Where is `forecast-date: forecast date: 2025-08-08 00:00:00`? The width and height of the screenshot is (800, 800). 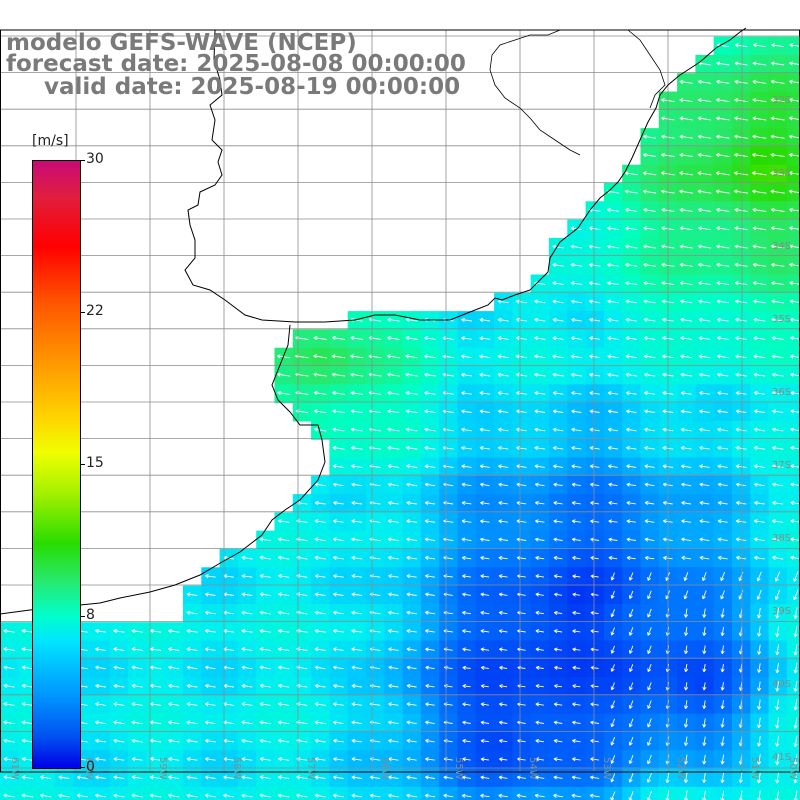 forecast-date: forecast date: 2025-08-08 00:00:00 is located at coordinates (236, 64).